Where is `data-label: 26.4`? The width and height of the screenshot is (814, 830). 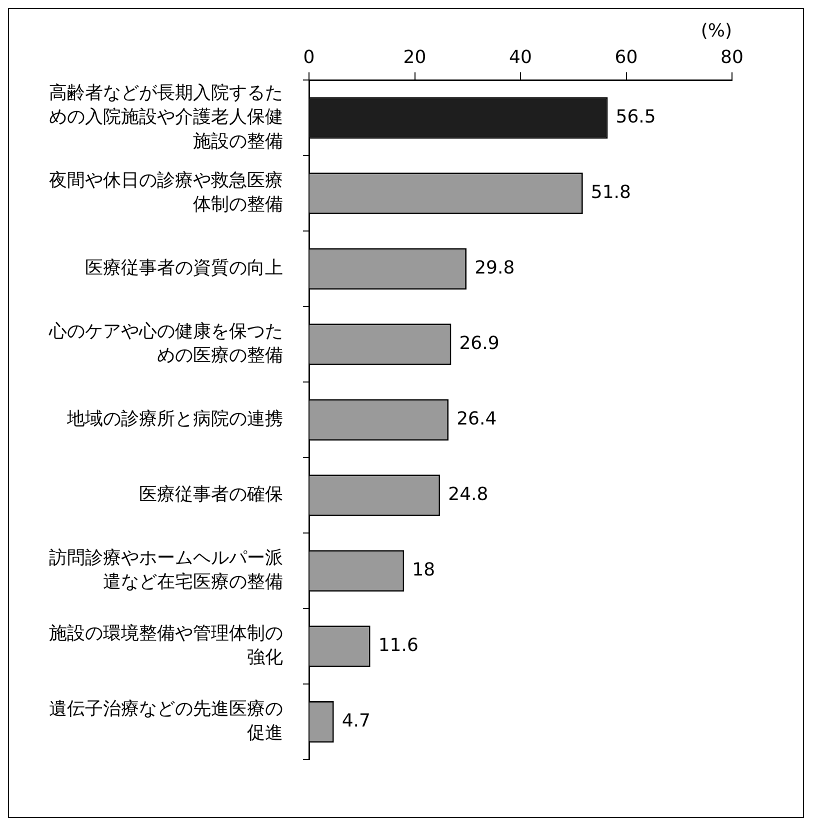 data-label: 26.4 is located at coordinates (476, 419).